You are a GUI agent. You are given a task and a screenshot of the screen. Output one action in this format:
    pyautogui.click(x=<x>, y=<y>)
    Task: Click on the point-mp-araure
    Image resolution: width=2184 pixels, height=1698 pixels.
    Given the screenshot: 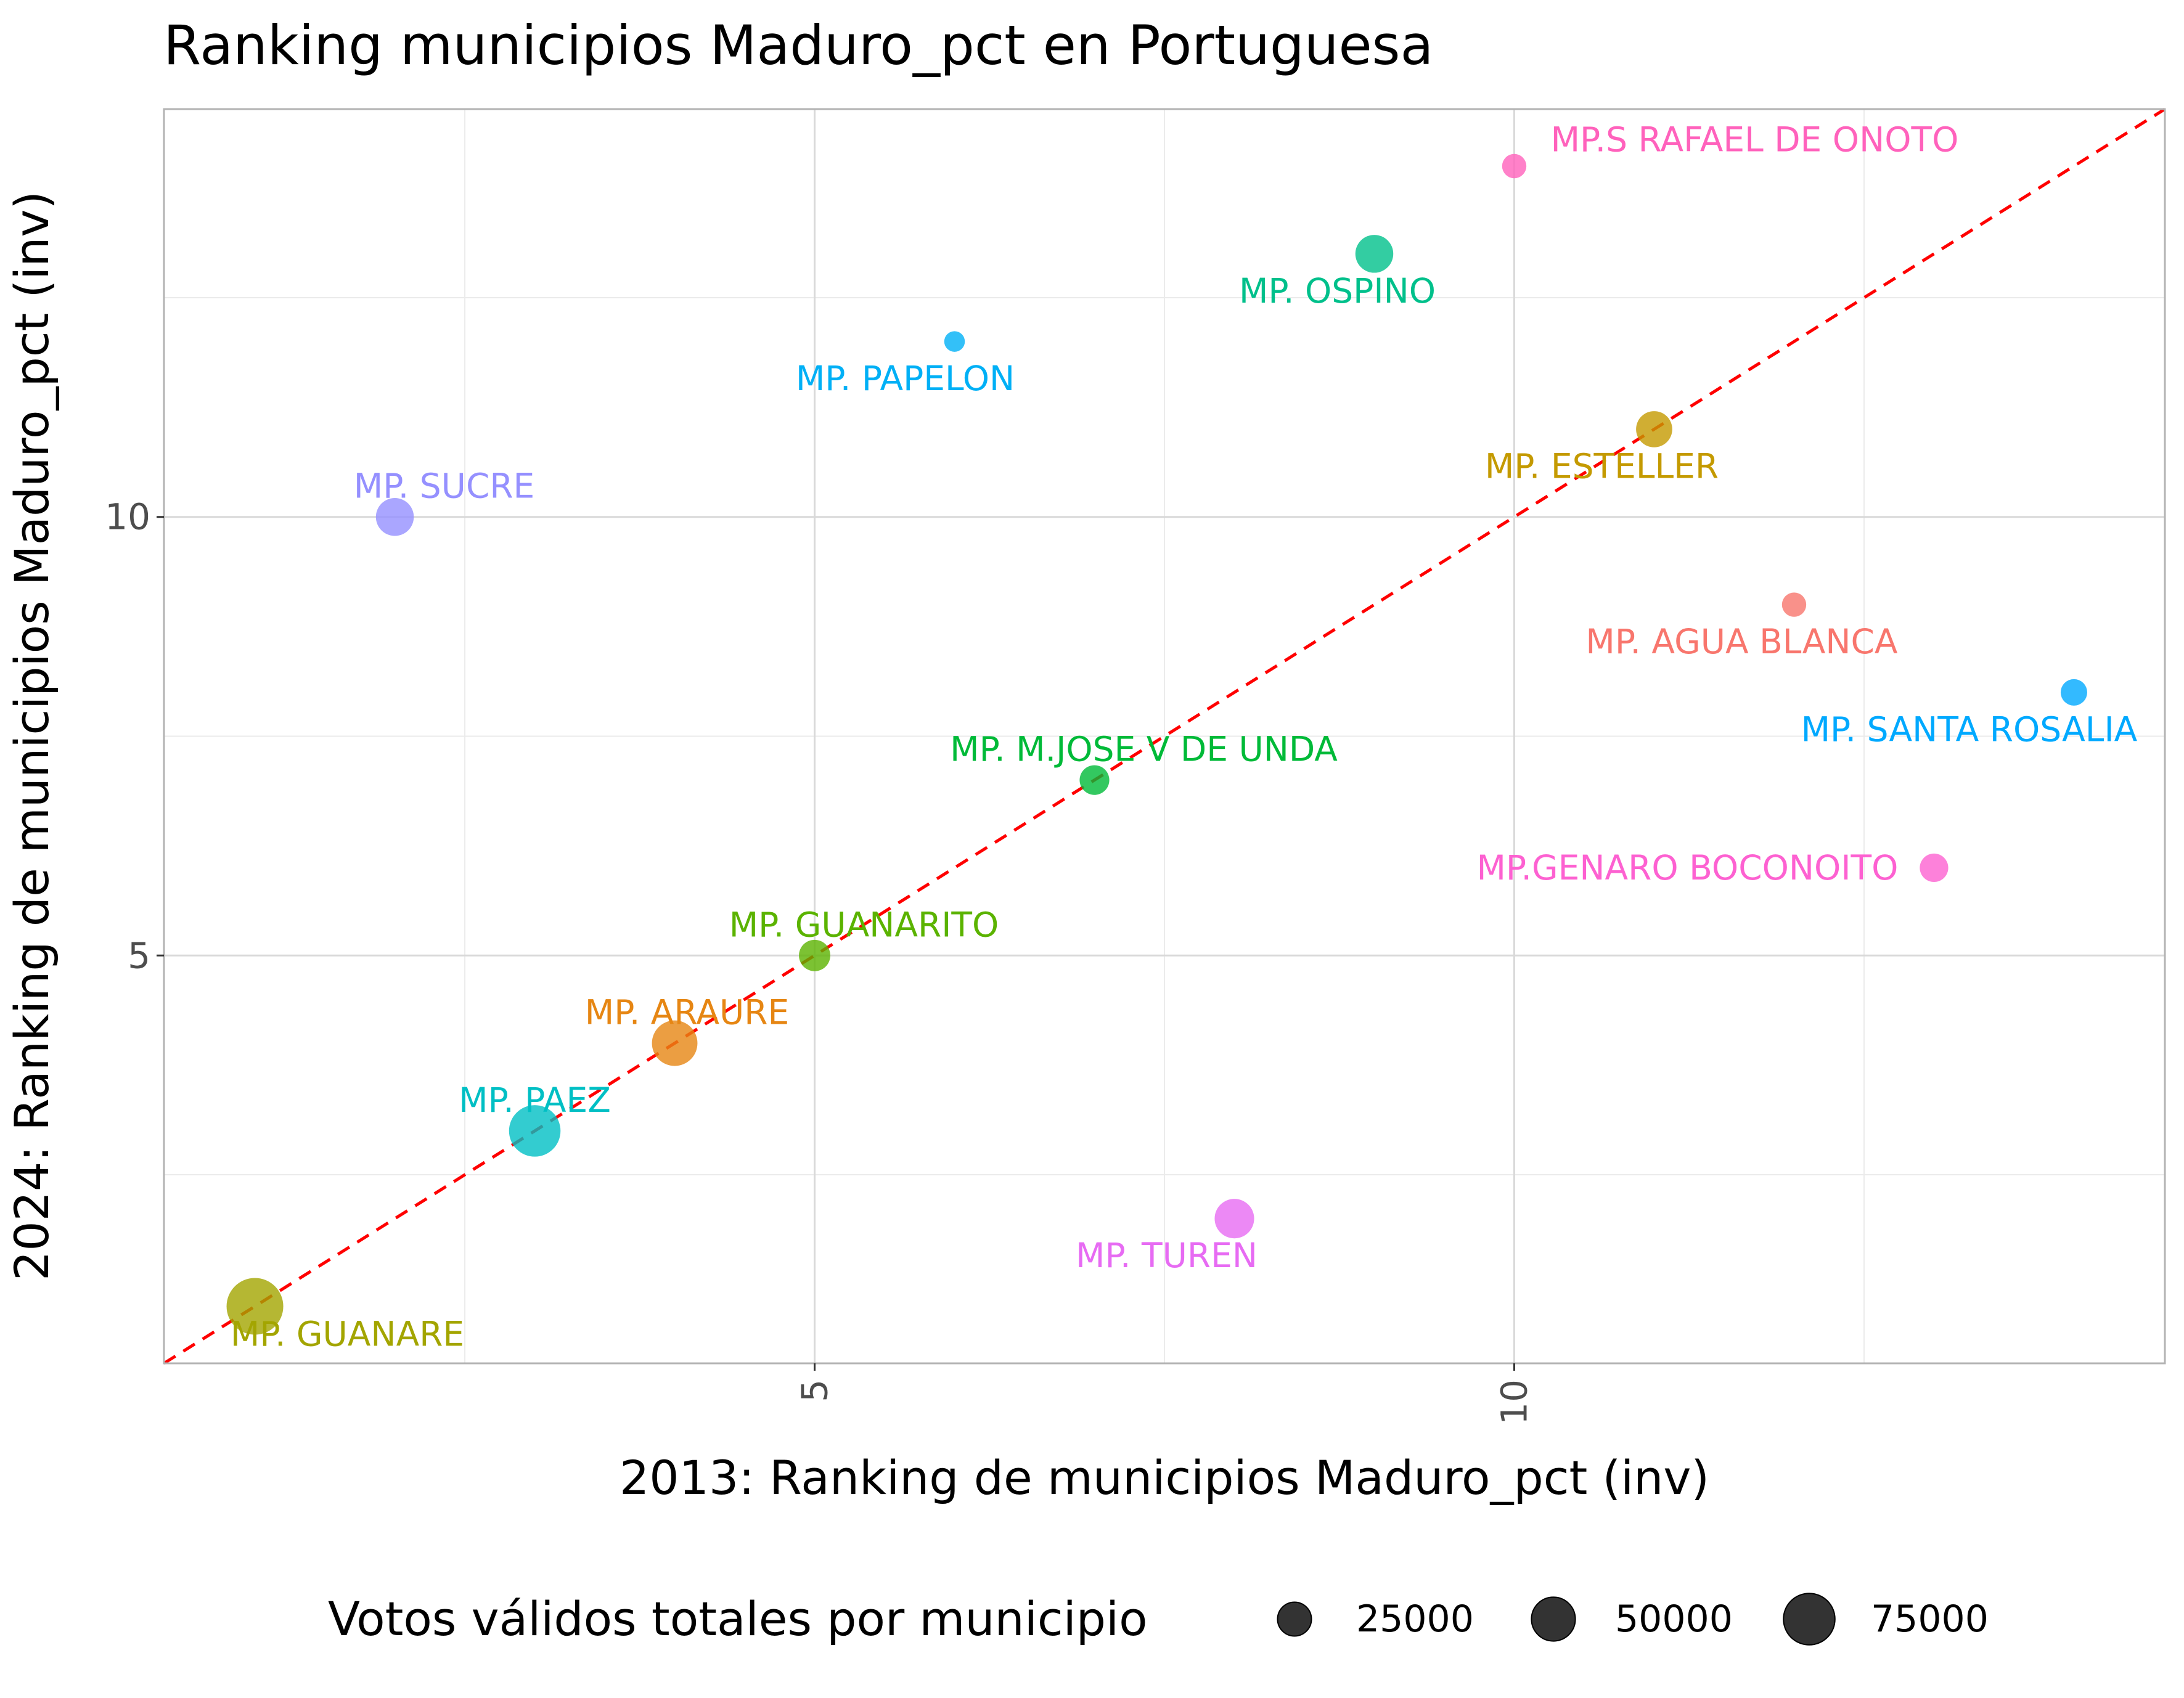 What is the action you would take?
    pyautogui.click(x=675, y=1043)
    